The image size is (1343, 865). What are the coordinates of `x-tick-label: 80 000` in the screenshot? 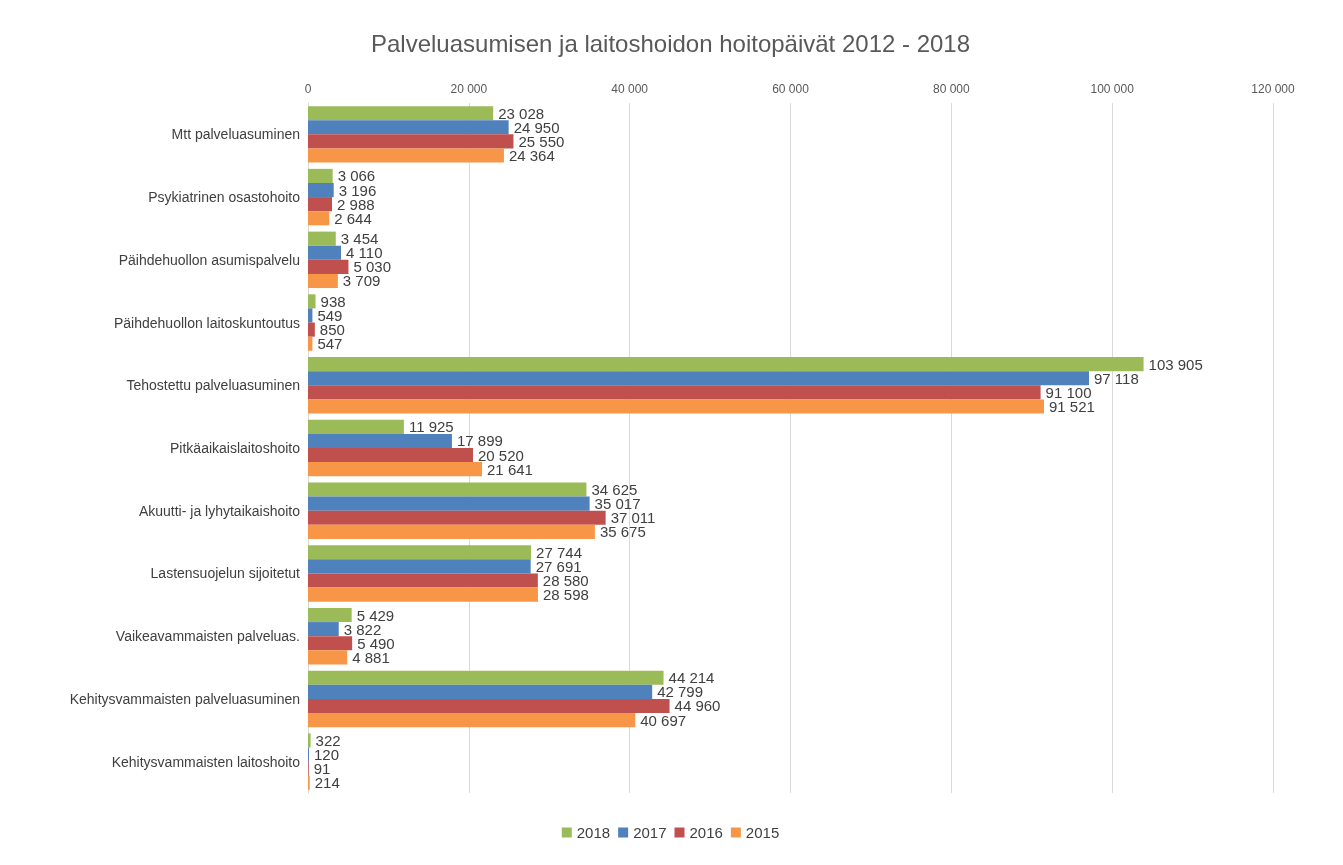 It's located at (951, 89).